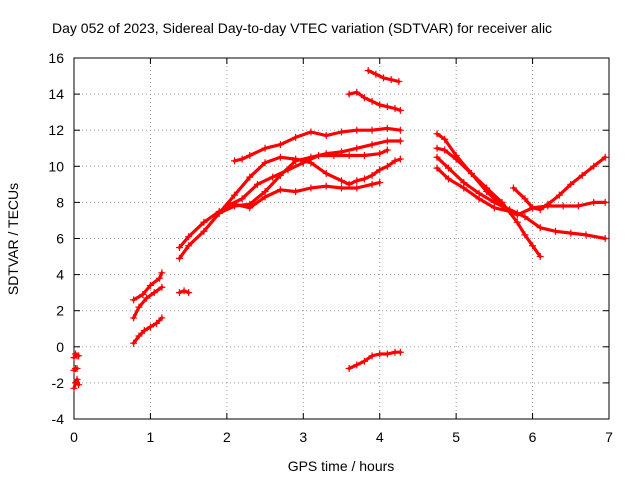  Describe the element at coordinates (609, 437) in the screenshot. I see `x-tick-label: 7` at that location.